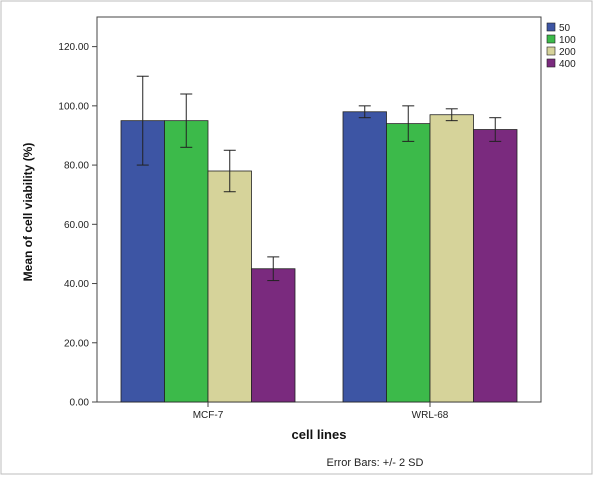 The width and height of the screenshot is (593, 480). Describe the element at coordinates (565, 28) in the screenshot. I see `legend-label: 50` at that location.